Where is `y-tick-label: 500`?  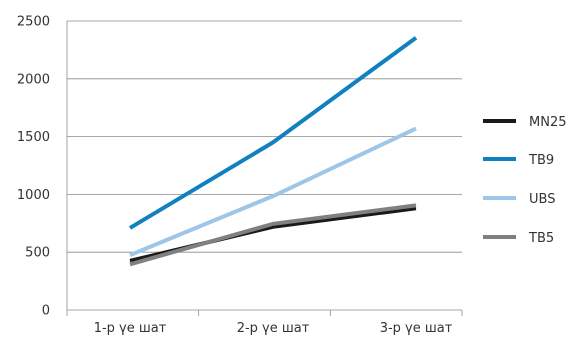
y-tick-label: 500 is located at coordinates (37, 253).